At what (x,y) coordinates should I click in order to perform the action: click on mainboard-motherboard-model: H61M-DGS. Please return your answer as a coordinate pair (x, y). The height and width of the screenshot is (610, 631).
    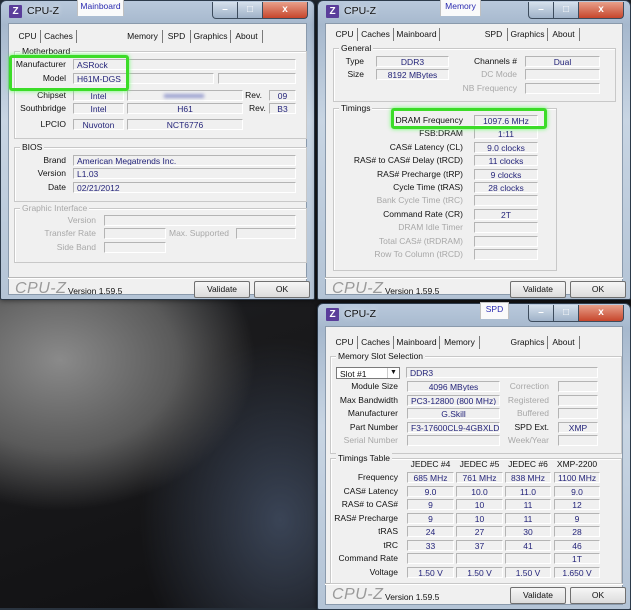
    Looking at the image, I should click on (143, 78).